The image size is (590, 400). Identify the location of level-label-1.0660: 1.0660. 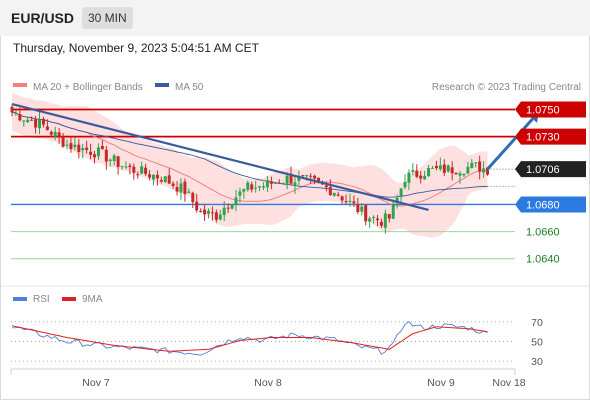
(543, 233).